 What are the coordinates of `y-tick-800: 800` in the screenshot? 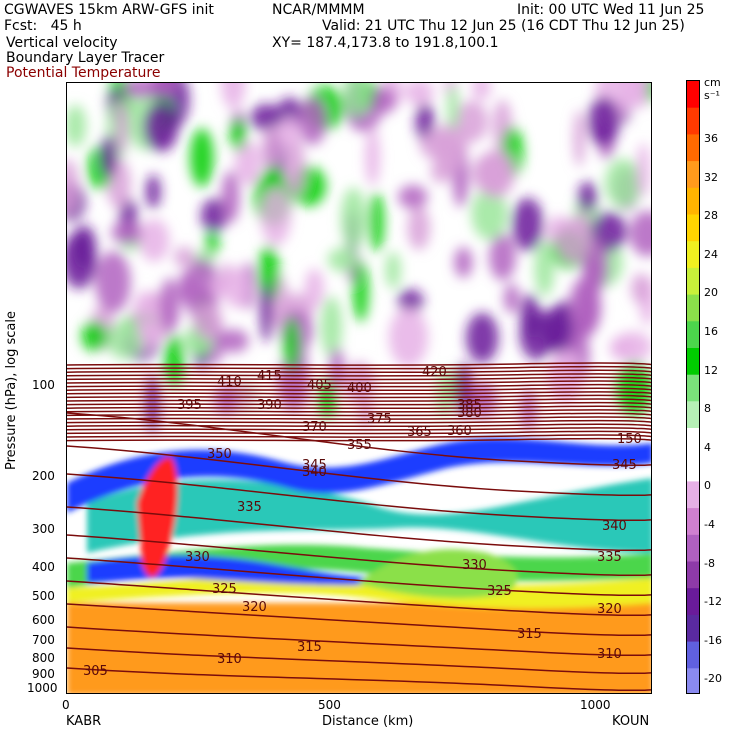 It's located at (43, 658).